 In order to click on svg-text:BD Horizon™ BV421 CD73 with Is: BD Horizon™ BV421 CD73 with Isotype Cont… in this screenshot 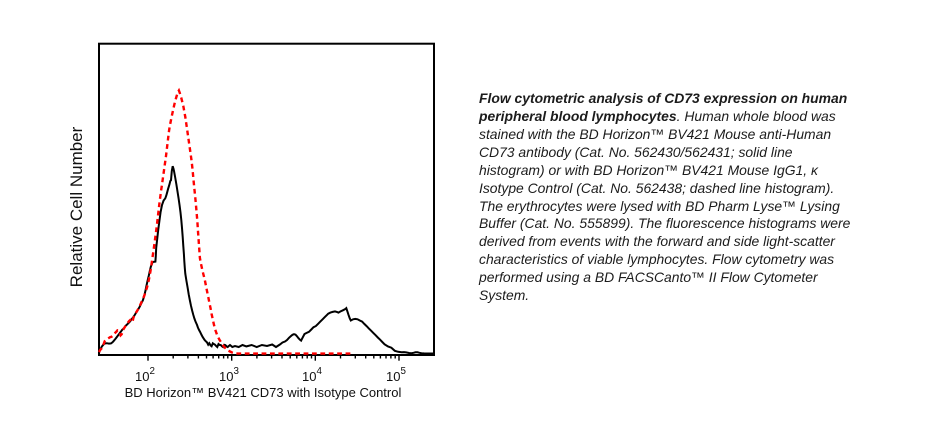, I will do `click(263, 392)`.